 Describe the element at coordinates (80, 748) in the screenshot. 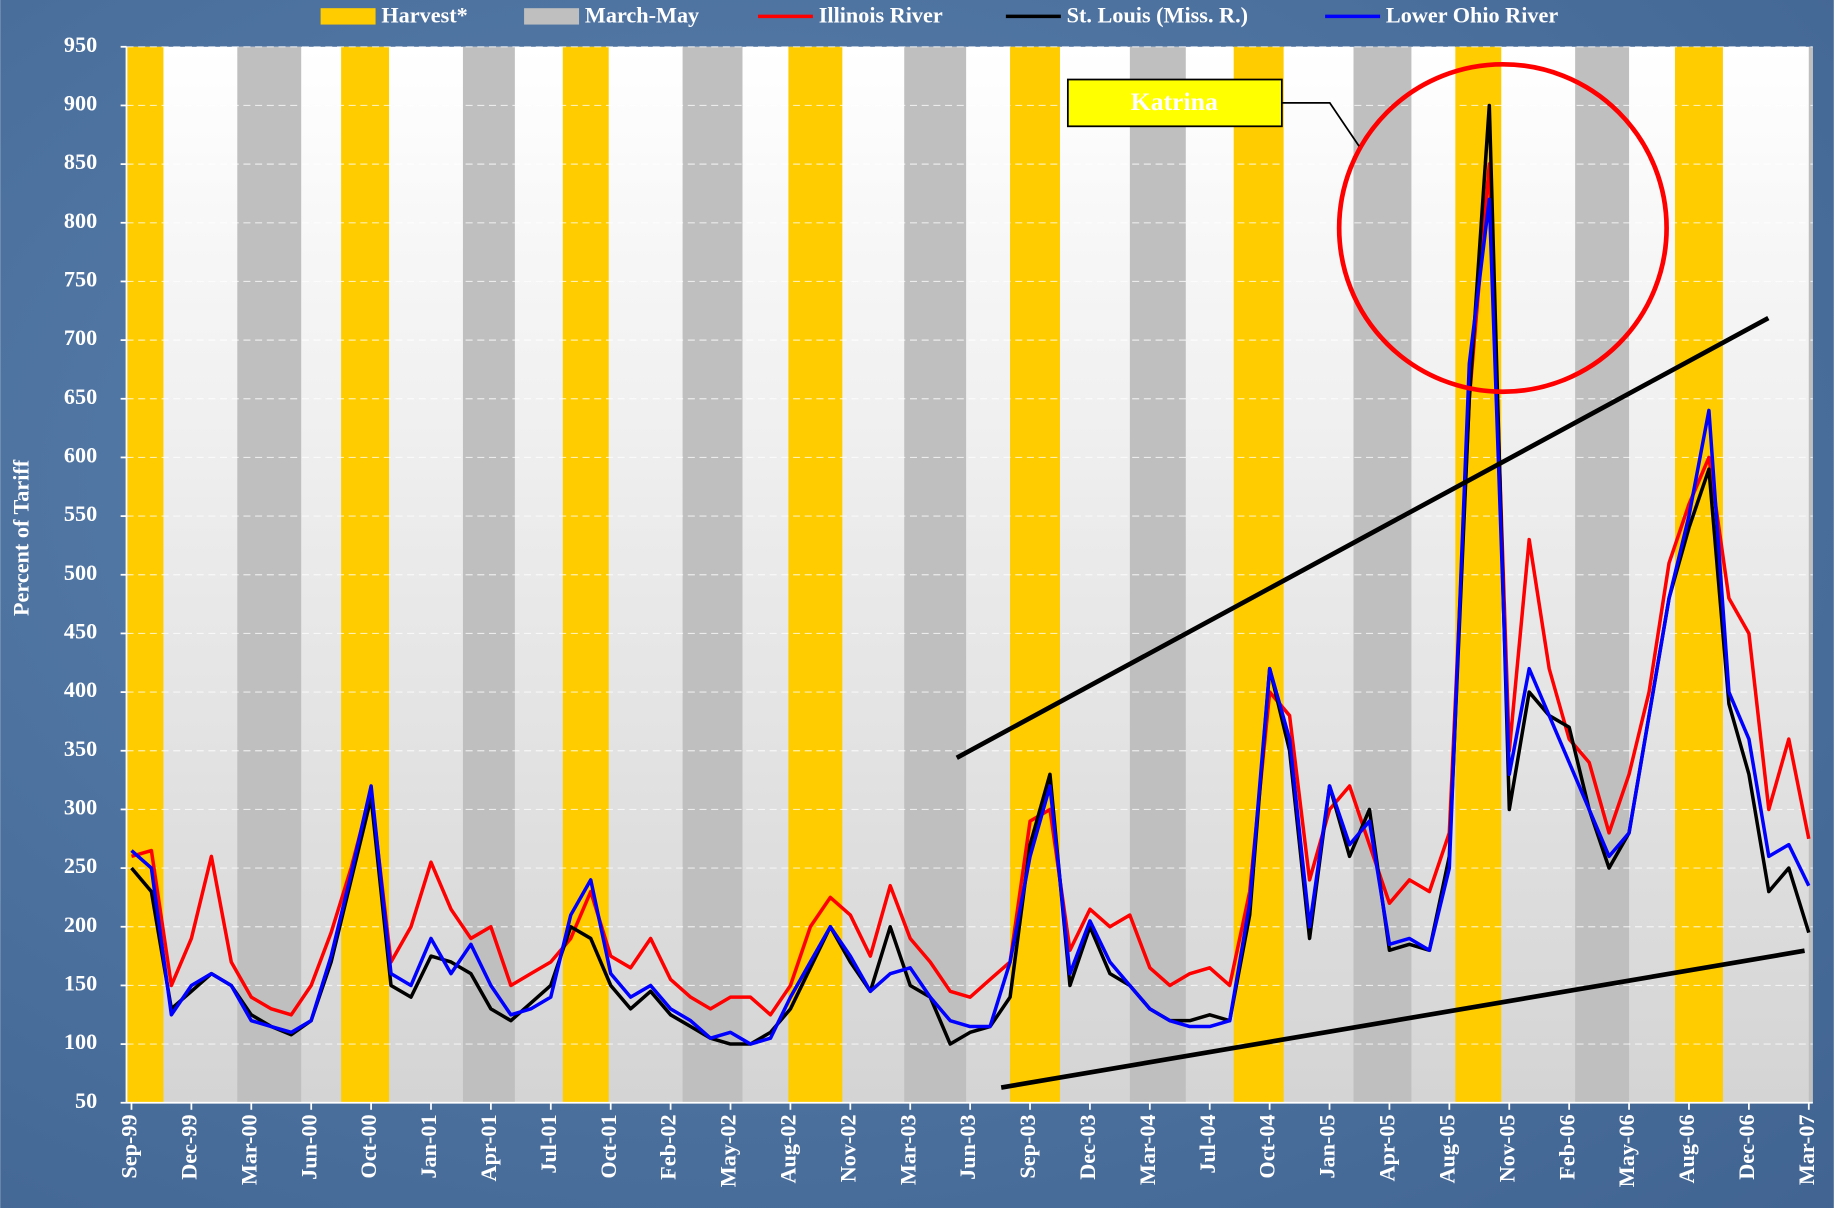

I see `y-tick-label: 350` at that location.